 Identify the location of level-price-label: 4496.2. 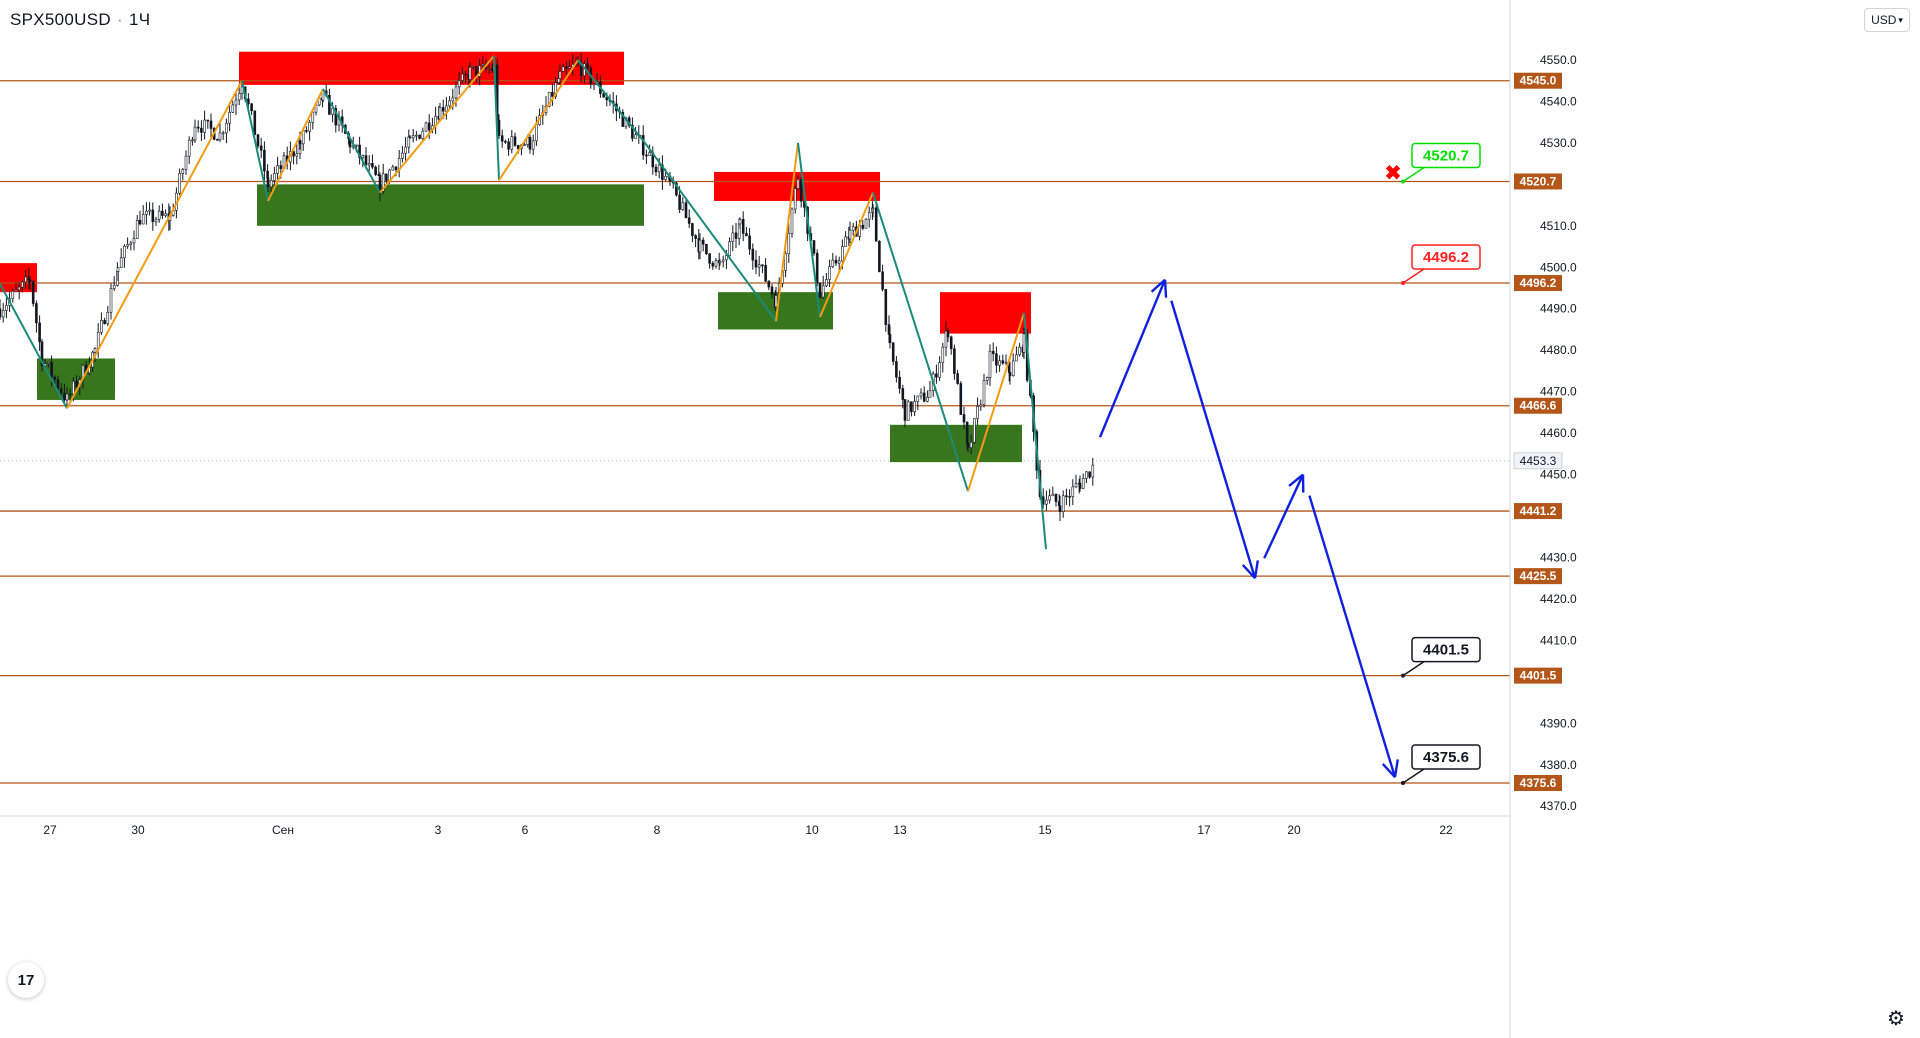
(1538, 283).